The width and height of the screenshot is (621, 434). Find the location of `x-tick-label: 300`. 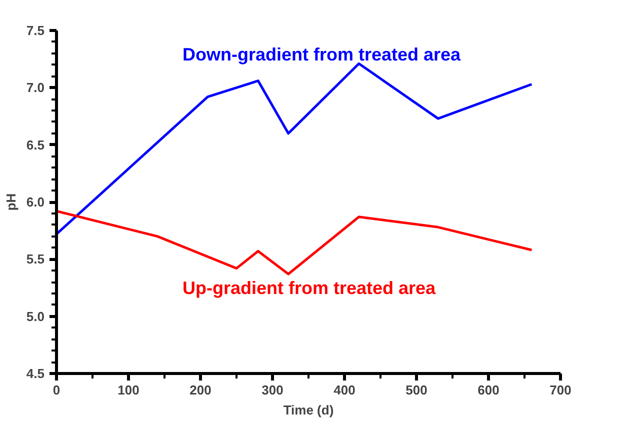

x-tick-label: 300 is located at coordinates (273, 390).